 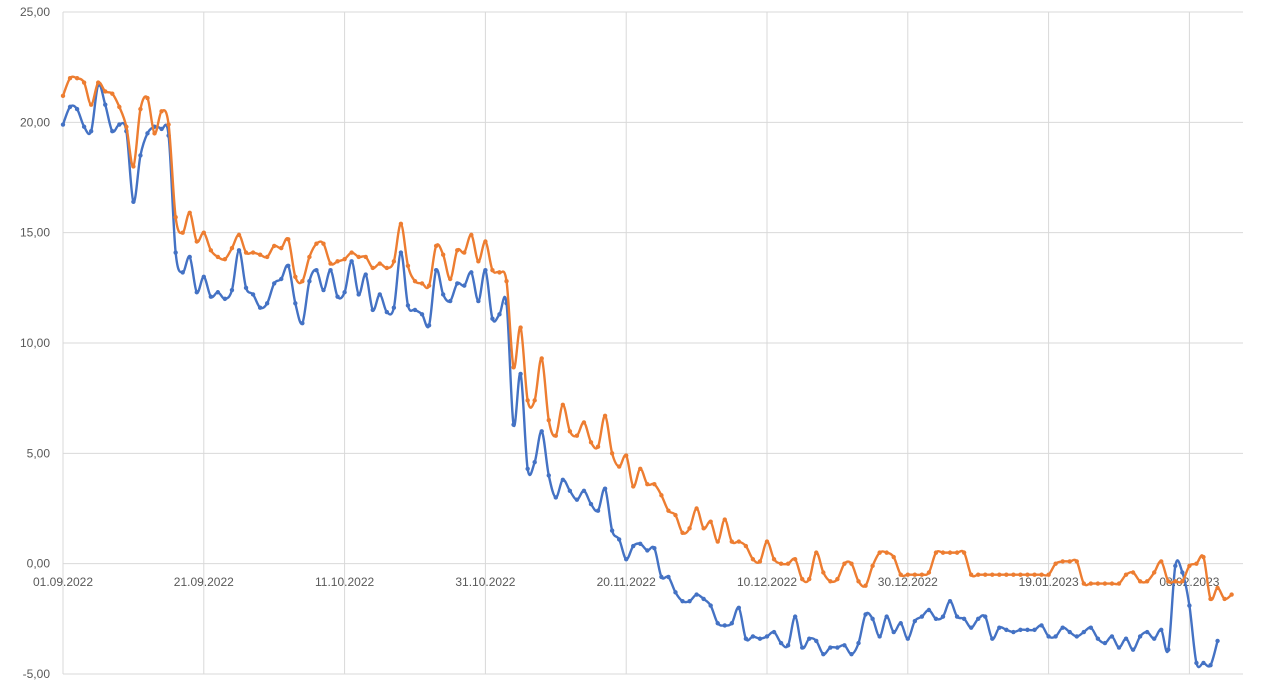 What do you see at coordinates (344, 582) in the screenshot?
I see `x-tick-label: 11.10.2022` at bounding box center [344, 582].